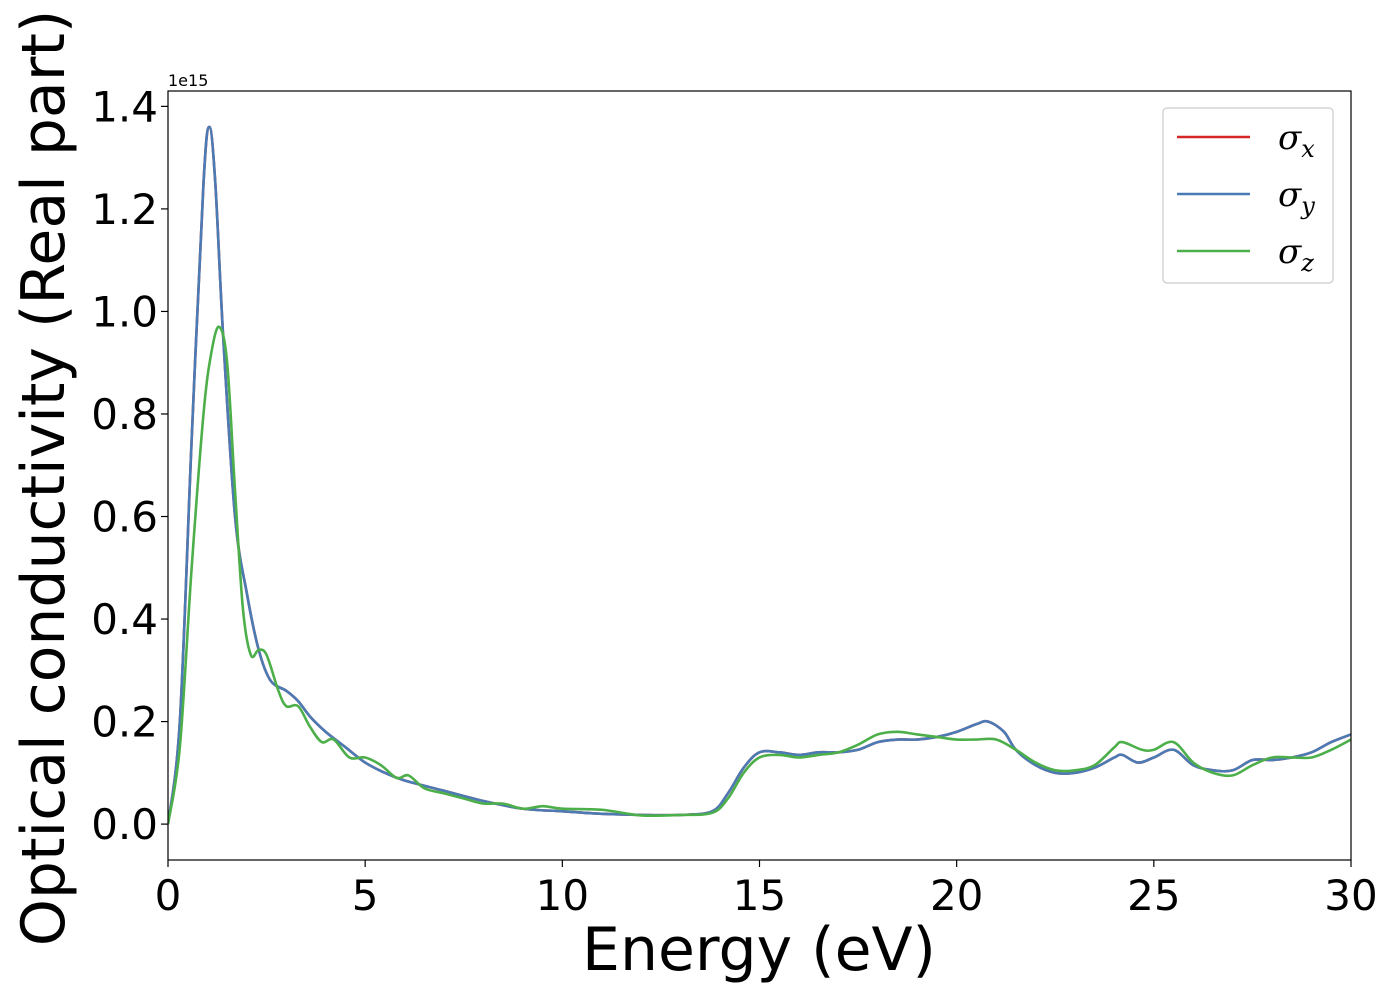 Image resolution: width=1400 pixels, height=1000 pixels. Describe the element at coordinates (759, 895) in the screenshot. I see `x-tick-label: 15` at that location.